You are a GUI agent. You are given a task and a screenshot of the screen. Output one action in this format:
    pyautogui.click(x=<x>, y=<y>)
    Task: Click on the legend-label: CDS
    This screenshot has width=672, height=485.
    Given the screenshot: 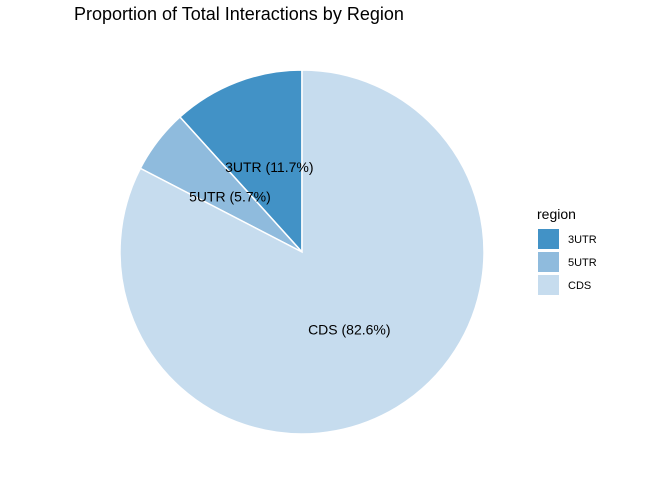 What is the action you would take?
    pyautogui.click(x=579, y=286)
    